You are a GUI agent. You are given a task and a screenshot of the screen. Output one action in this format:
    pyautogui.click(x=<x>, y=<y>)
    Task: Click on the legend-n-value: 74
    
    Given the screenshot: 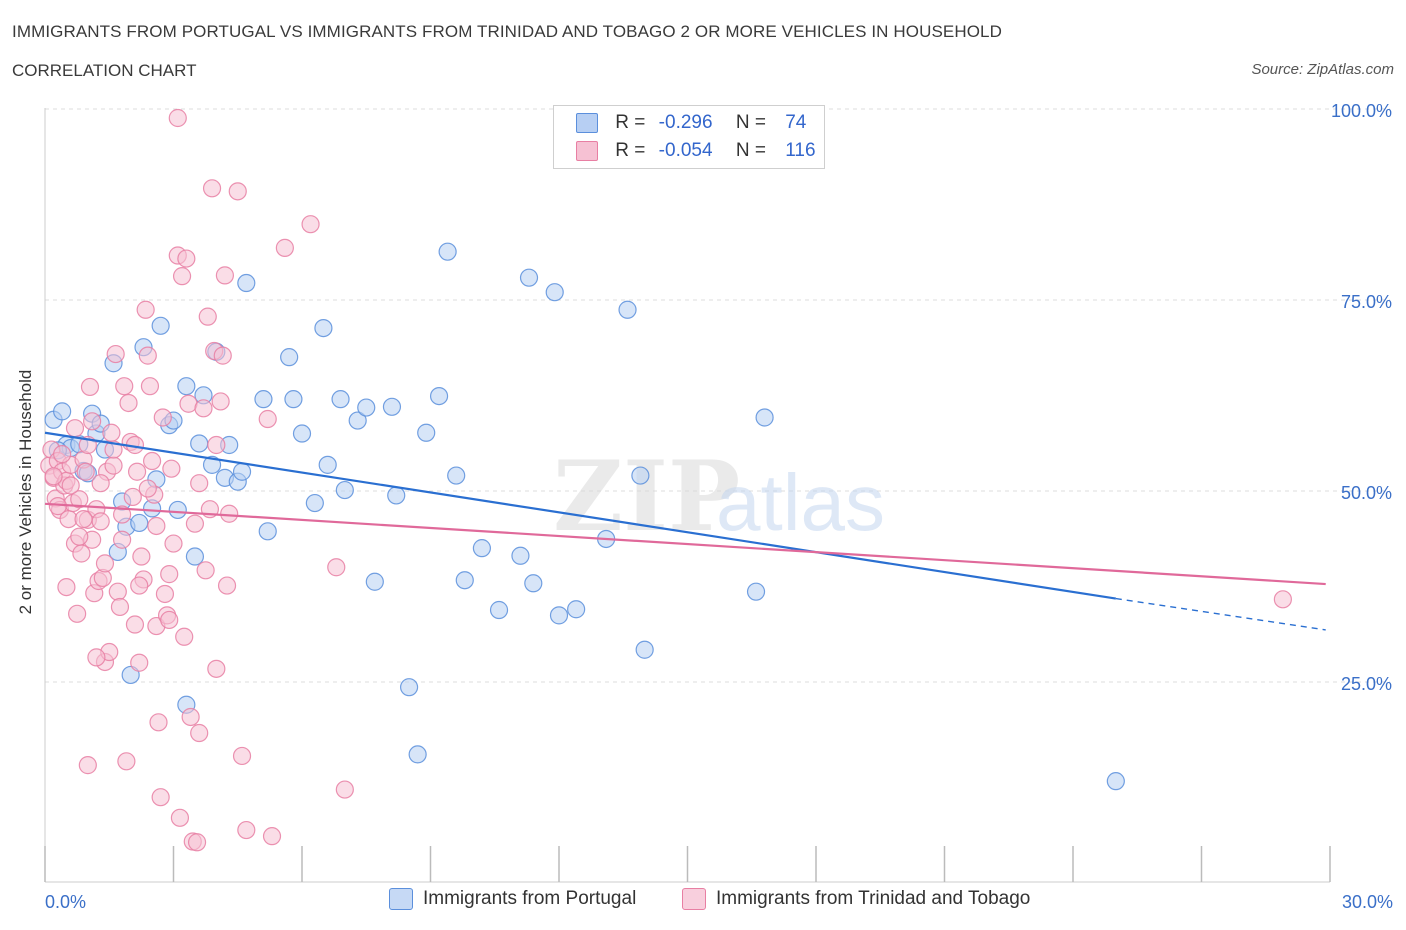 What is the action you would take?
    pyautogui.click(x=796, y=122)
    